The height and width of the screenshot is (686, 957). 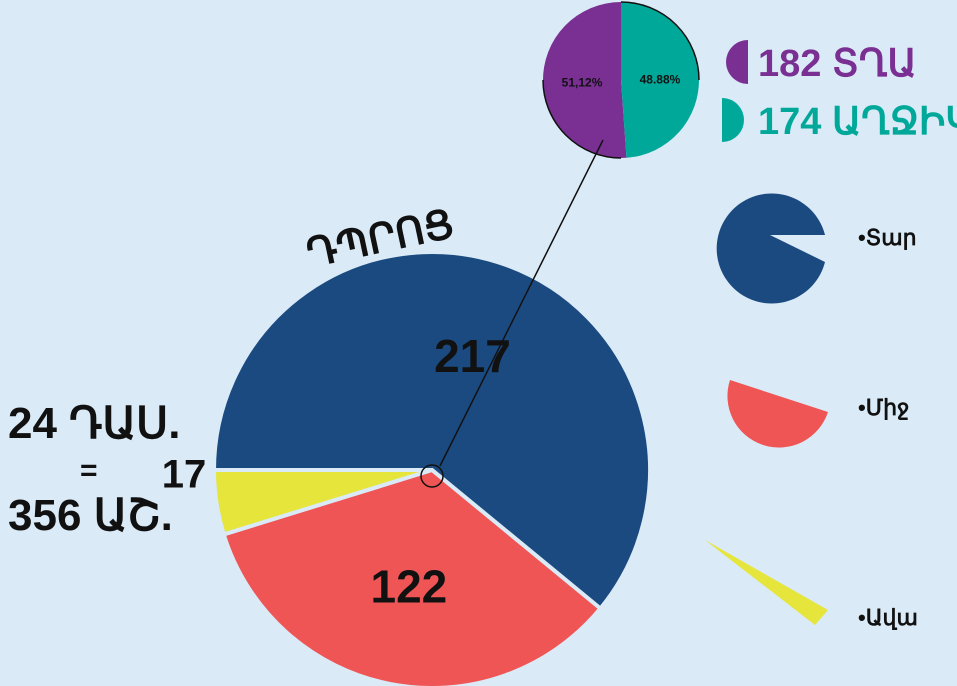 What do you see at coordinates (472, 356) in the screenshot?
I see `data-label: 217` at bounding box center [472, 356].